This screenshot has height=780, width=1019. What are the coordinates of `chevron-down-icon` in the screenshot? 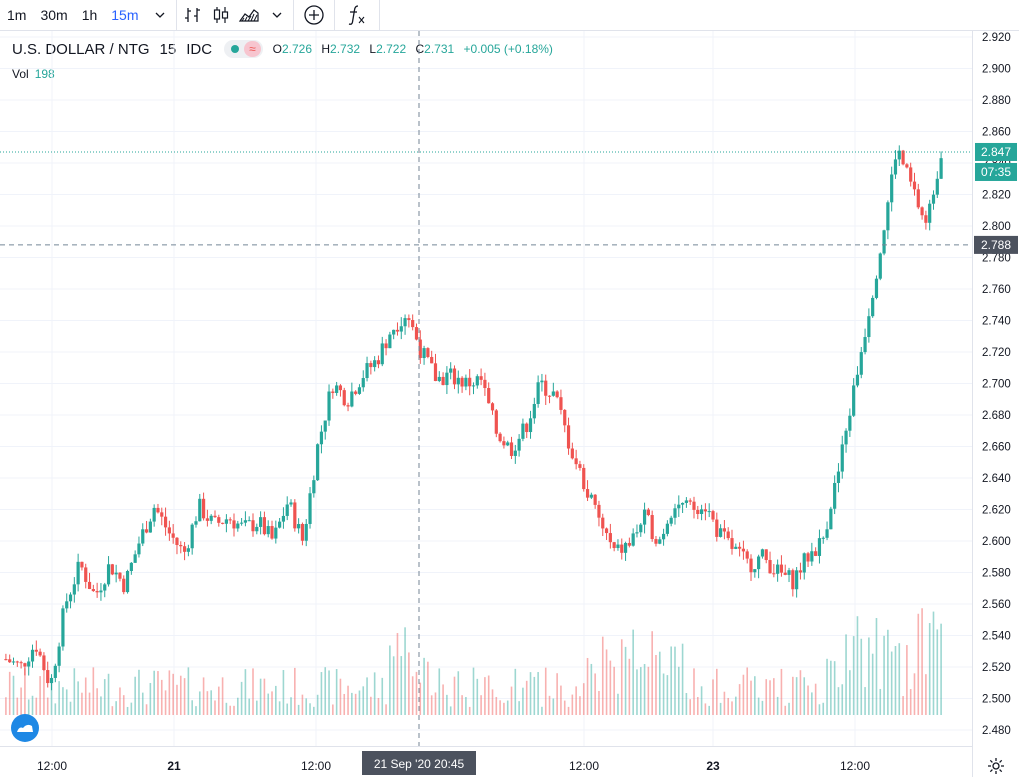 It's located at (160, 15).